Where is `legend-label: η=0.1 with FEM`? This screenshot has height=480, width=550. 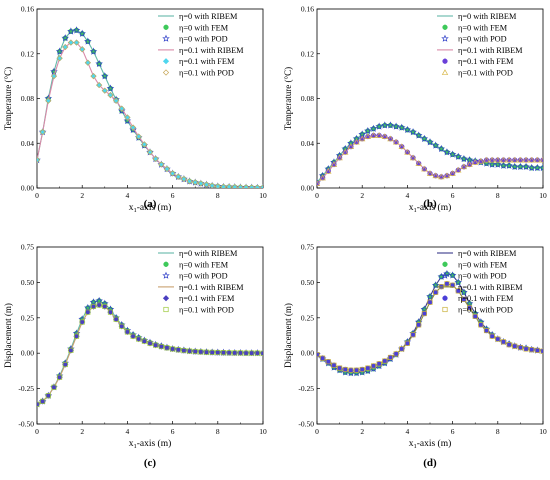
legend-label: η=0.1 with FEM is located at coordinates (486, 61).